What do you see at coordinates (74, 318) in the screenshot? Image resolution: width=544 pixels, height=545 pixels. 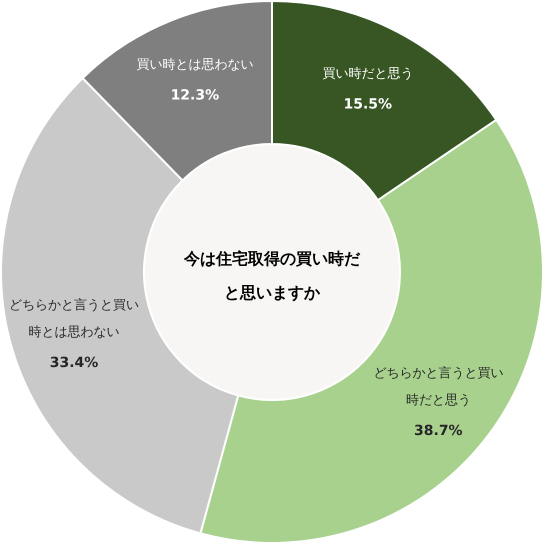 I see `slice-label: どちらかと言うと買い時とは思わない` at bounding box center [74, 318].